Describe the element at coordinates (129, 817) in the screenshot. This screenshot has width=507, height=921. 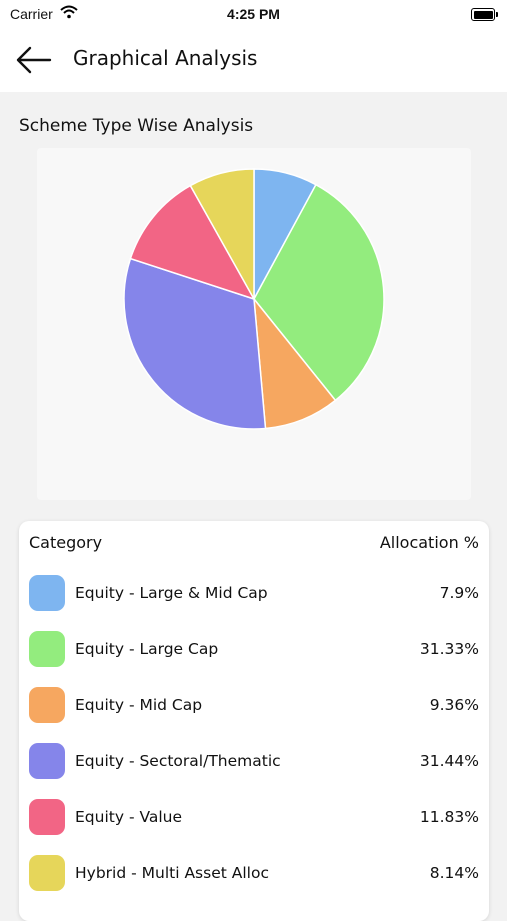
I see `category-label: Equity - Value` at that location.